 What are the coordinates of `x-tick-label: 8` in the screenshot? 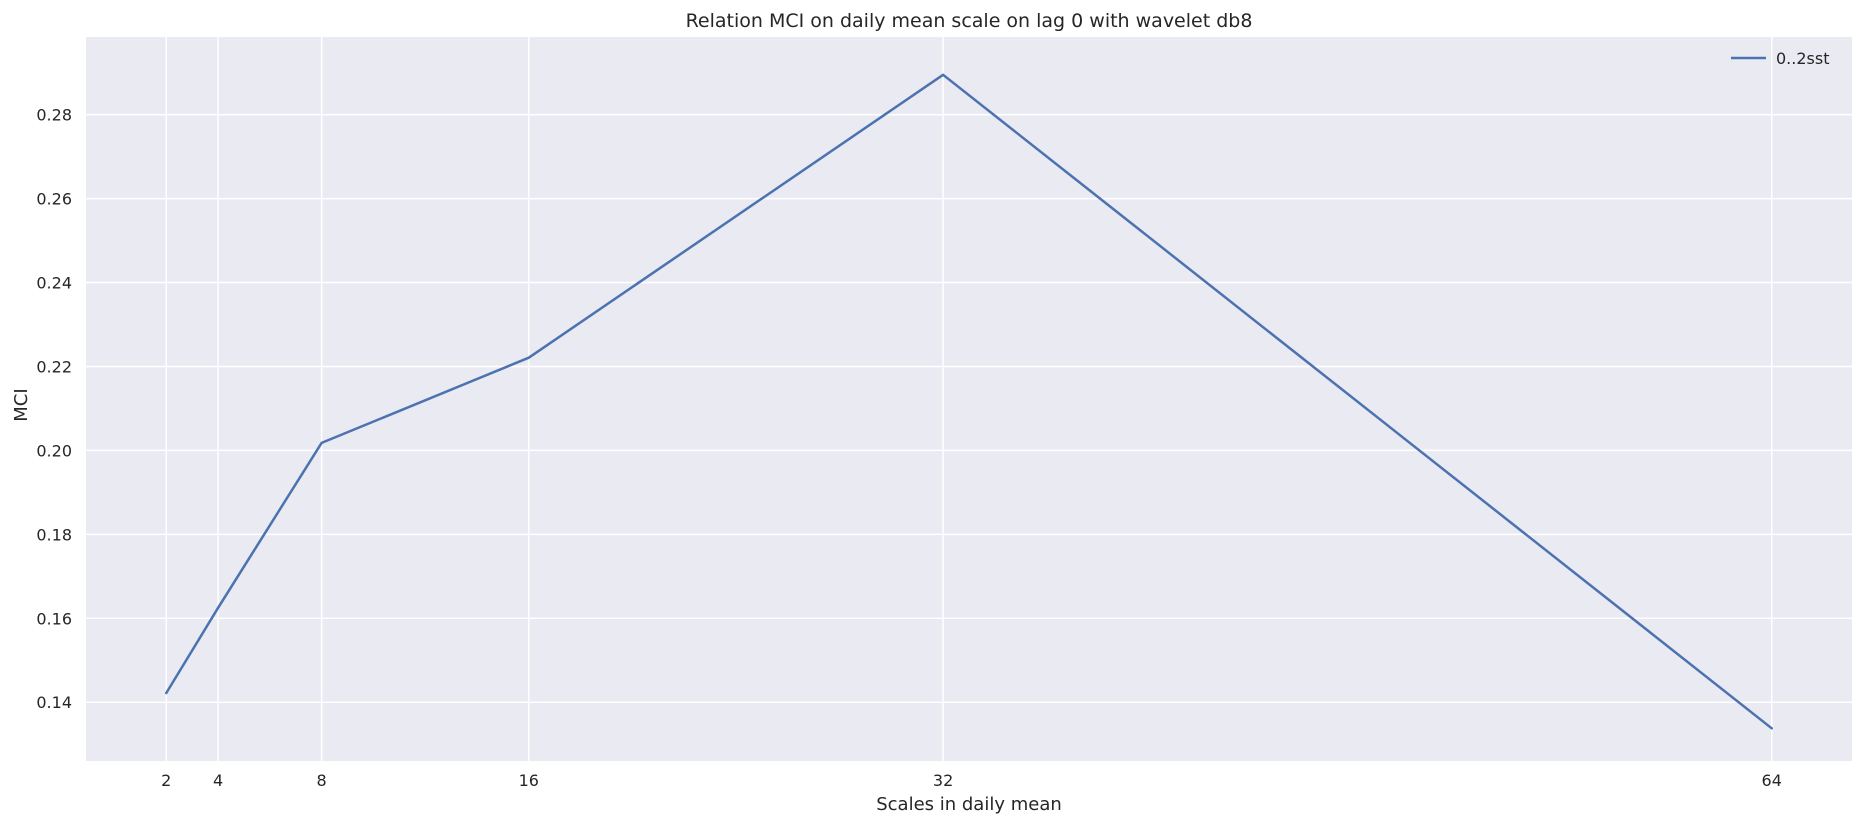 It's located at (322, 780).